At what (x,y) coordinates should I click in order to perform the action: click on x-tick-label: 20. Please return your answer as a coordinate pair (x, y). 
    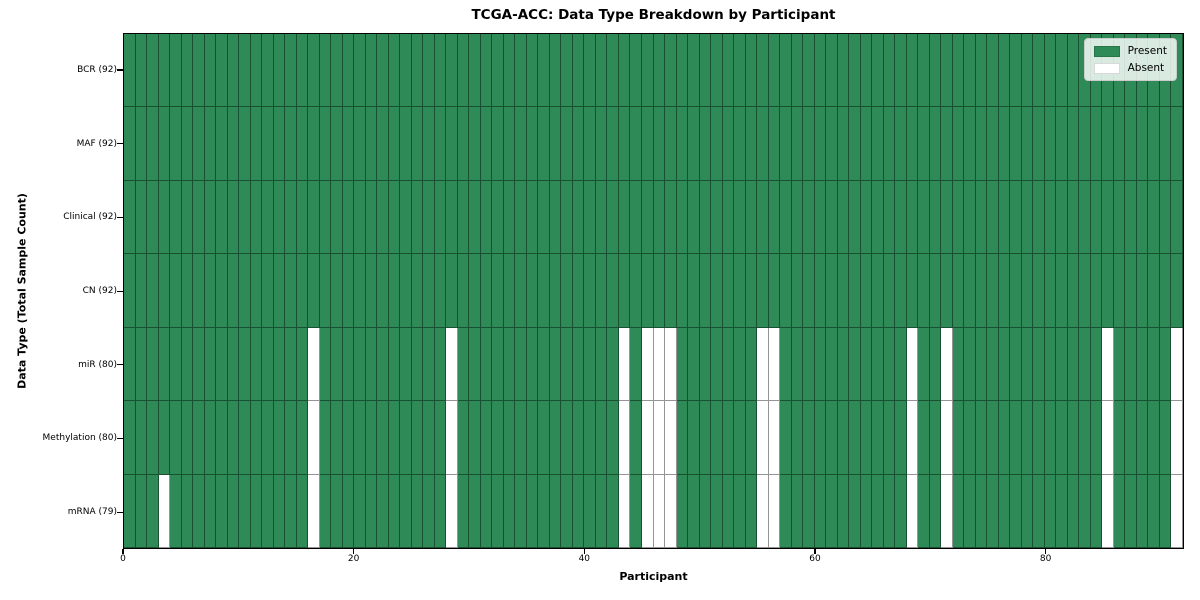
    Looking at the image, I should click on (353, 559).